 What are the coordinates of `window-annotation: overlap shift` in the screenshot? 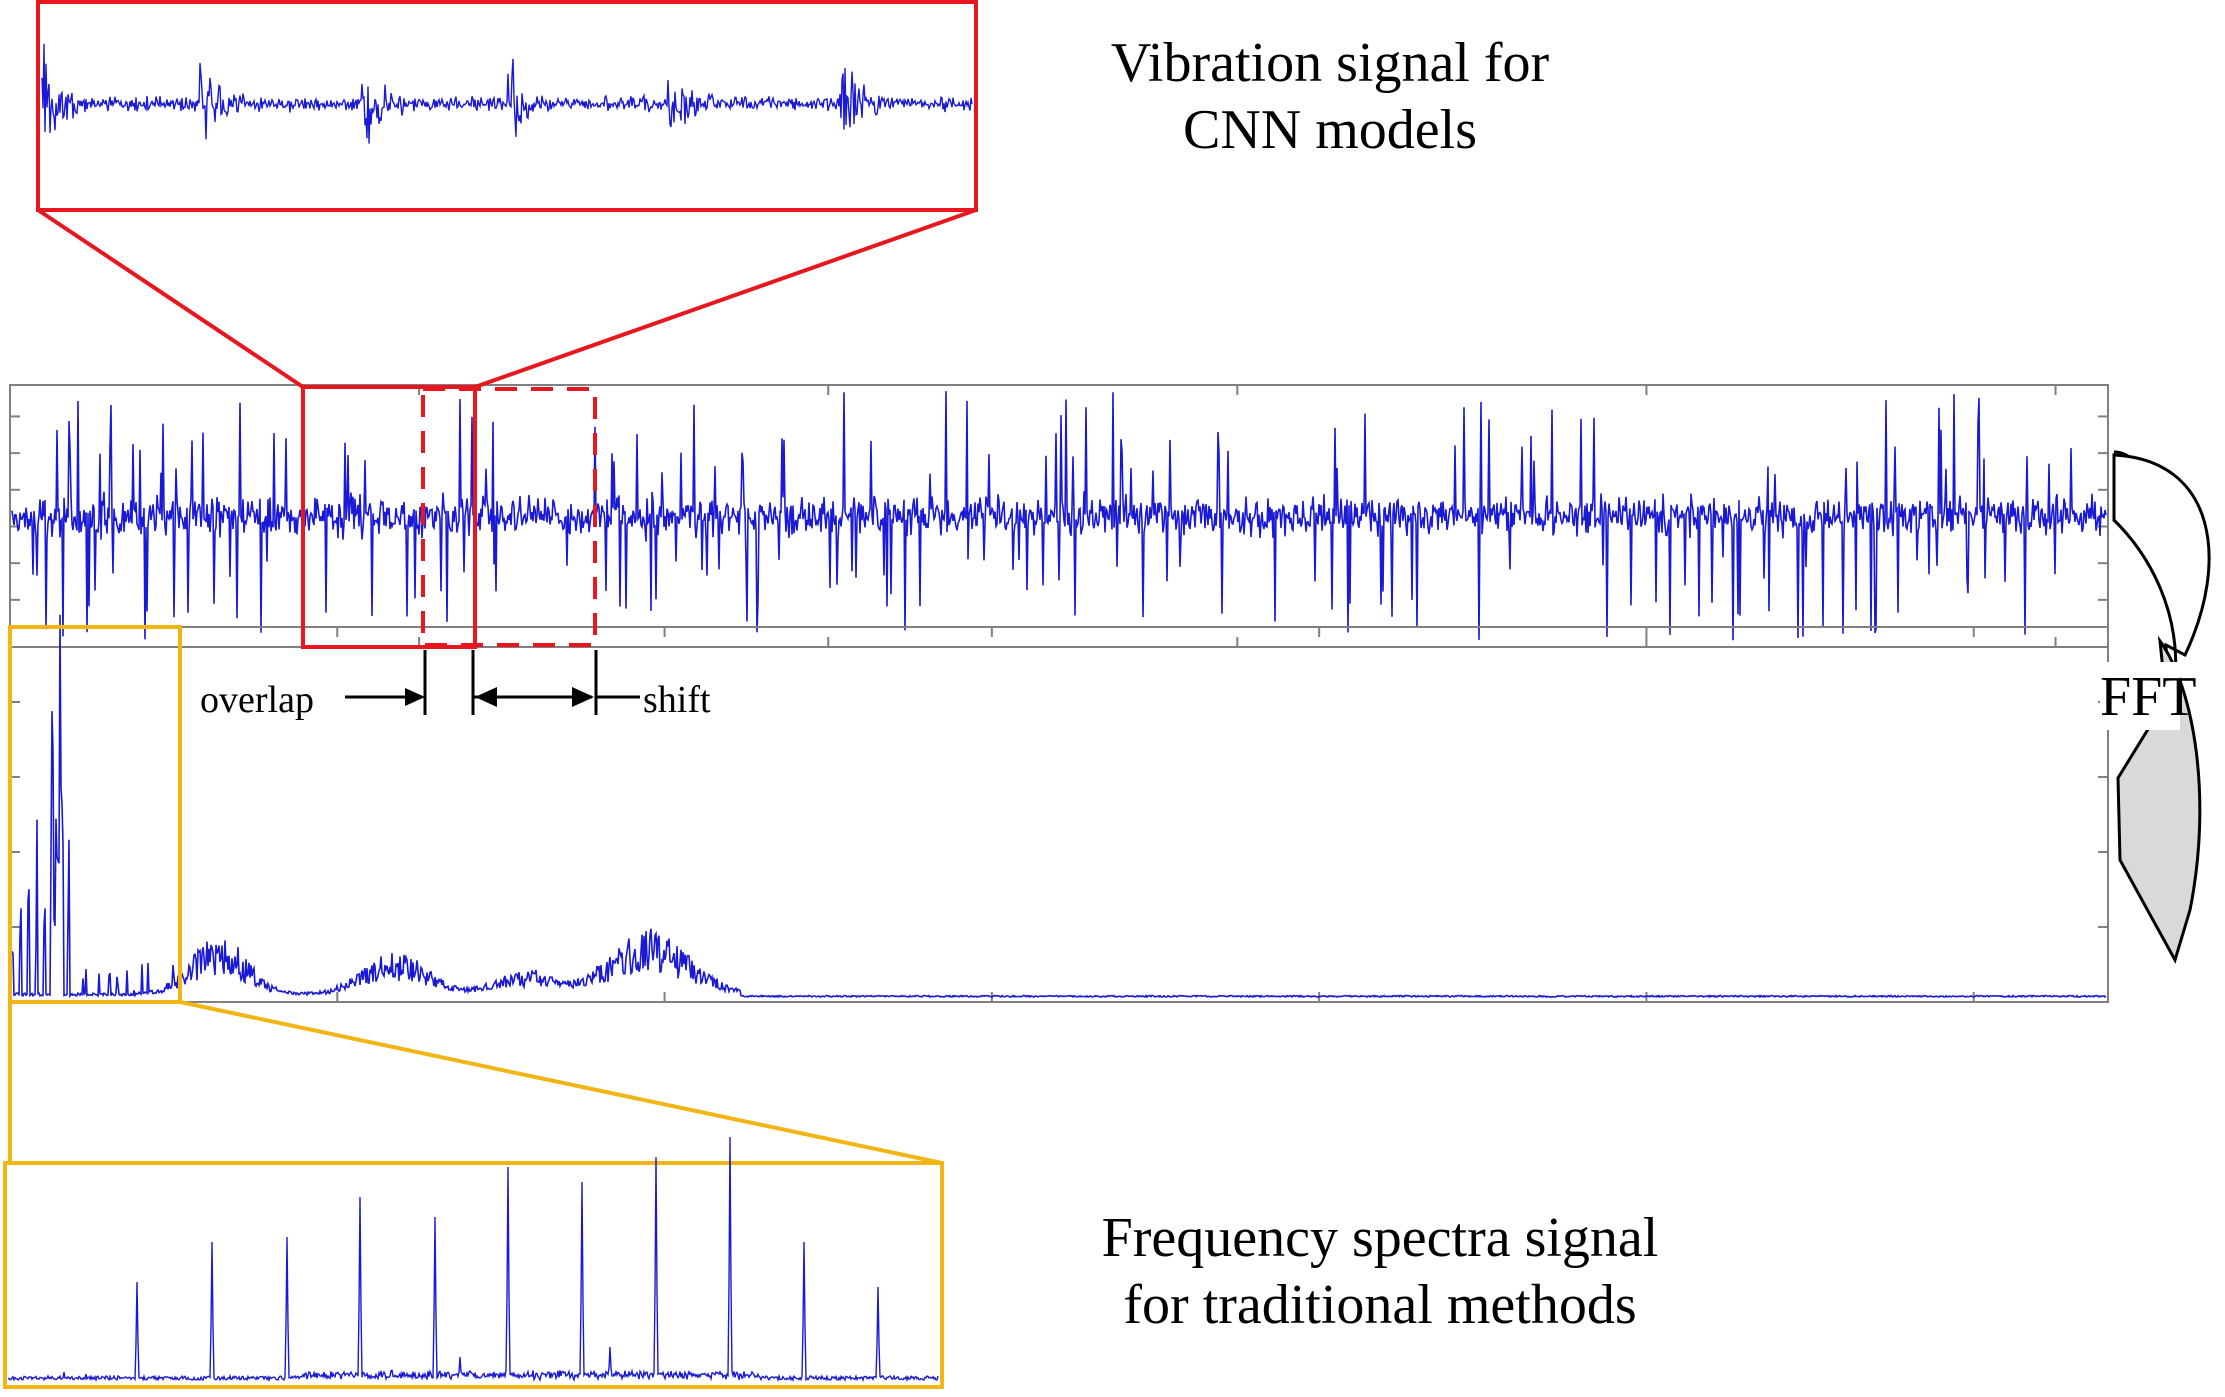 It's located at (455, 685).